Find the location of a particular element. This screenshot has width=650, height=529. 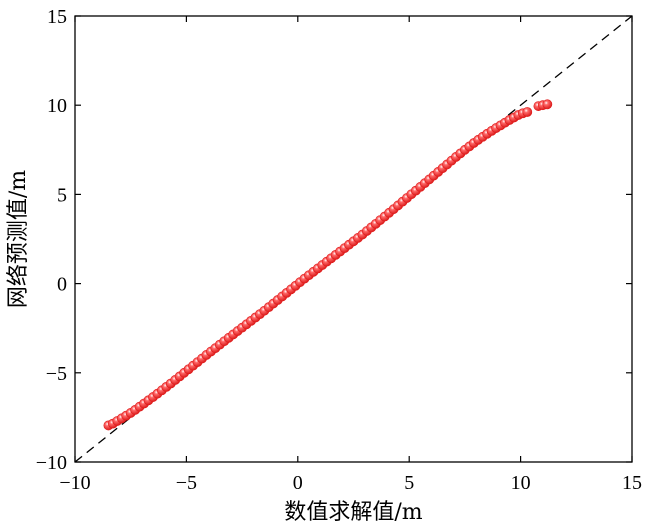

x-tick-label: −5 is located at coordinates (186, 483).